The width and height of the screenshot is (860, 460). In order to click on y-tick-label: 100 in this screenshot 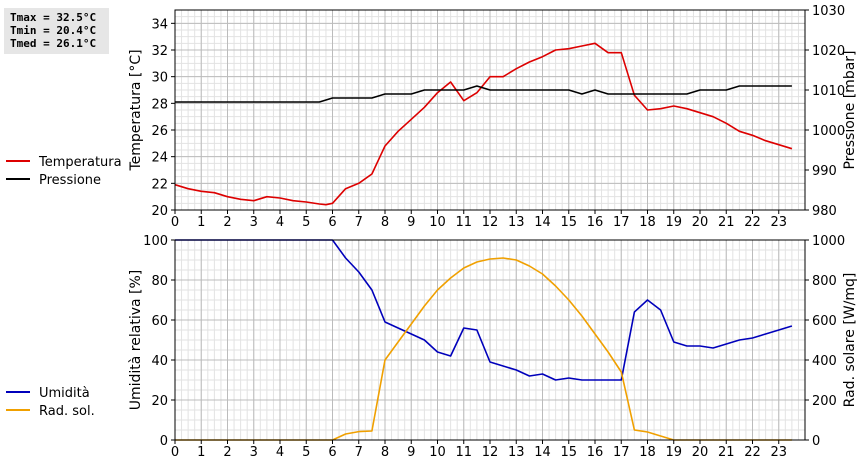, I will do `click(155, 241)`.